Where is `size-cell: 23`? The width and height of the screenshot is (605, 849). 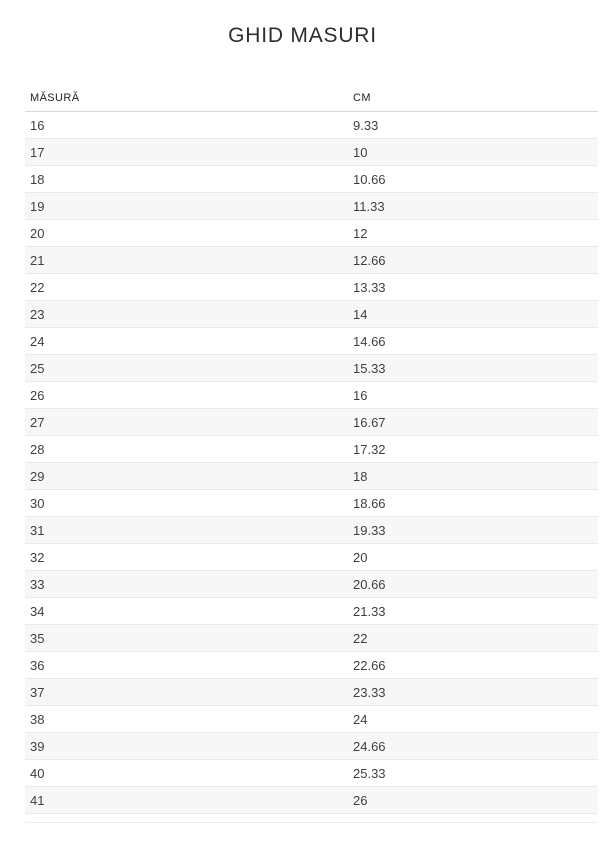 size-cell: 23 is located at coordinates (186, 314).